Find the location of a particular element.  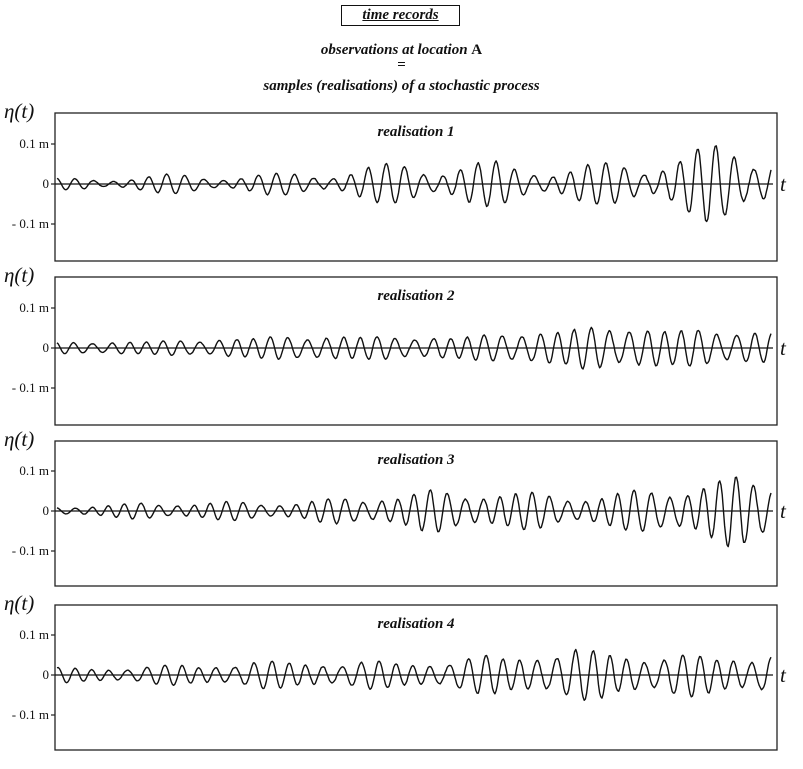

realisation-title: realisation 2 is located at coordinates (416, 296).